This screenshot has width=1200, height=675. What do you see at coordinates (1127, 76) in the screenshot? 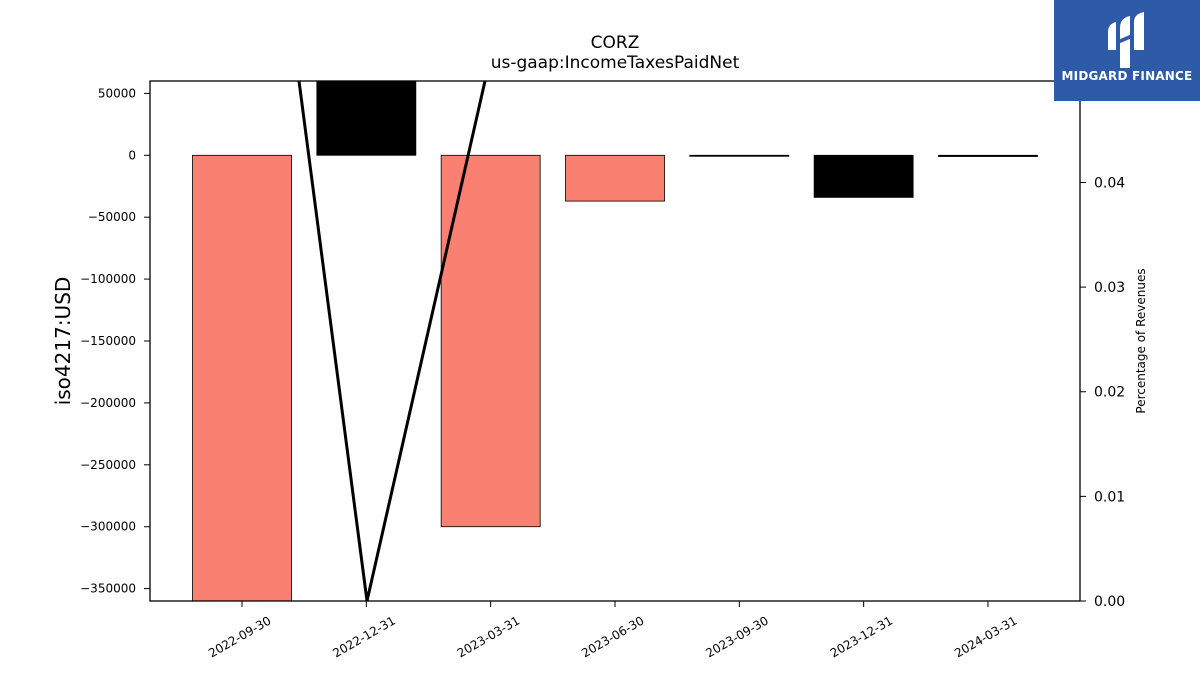
I see `logo-text: MIDGARD FINANCE` at bounding box center [1127, 76].